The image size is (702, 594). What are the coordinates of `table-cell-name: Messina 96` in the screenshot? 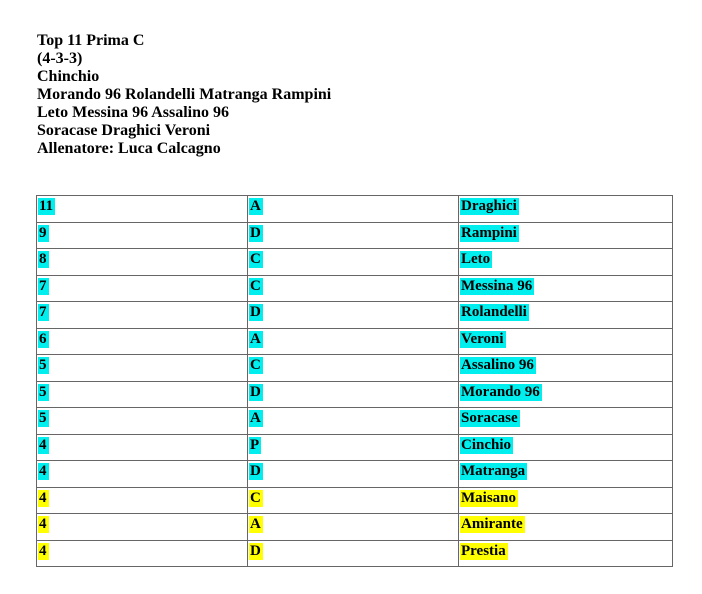 It's located at (565, 288).